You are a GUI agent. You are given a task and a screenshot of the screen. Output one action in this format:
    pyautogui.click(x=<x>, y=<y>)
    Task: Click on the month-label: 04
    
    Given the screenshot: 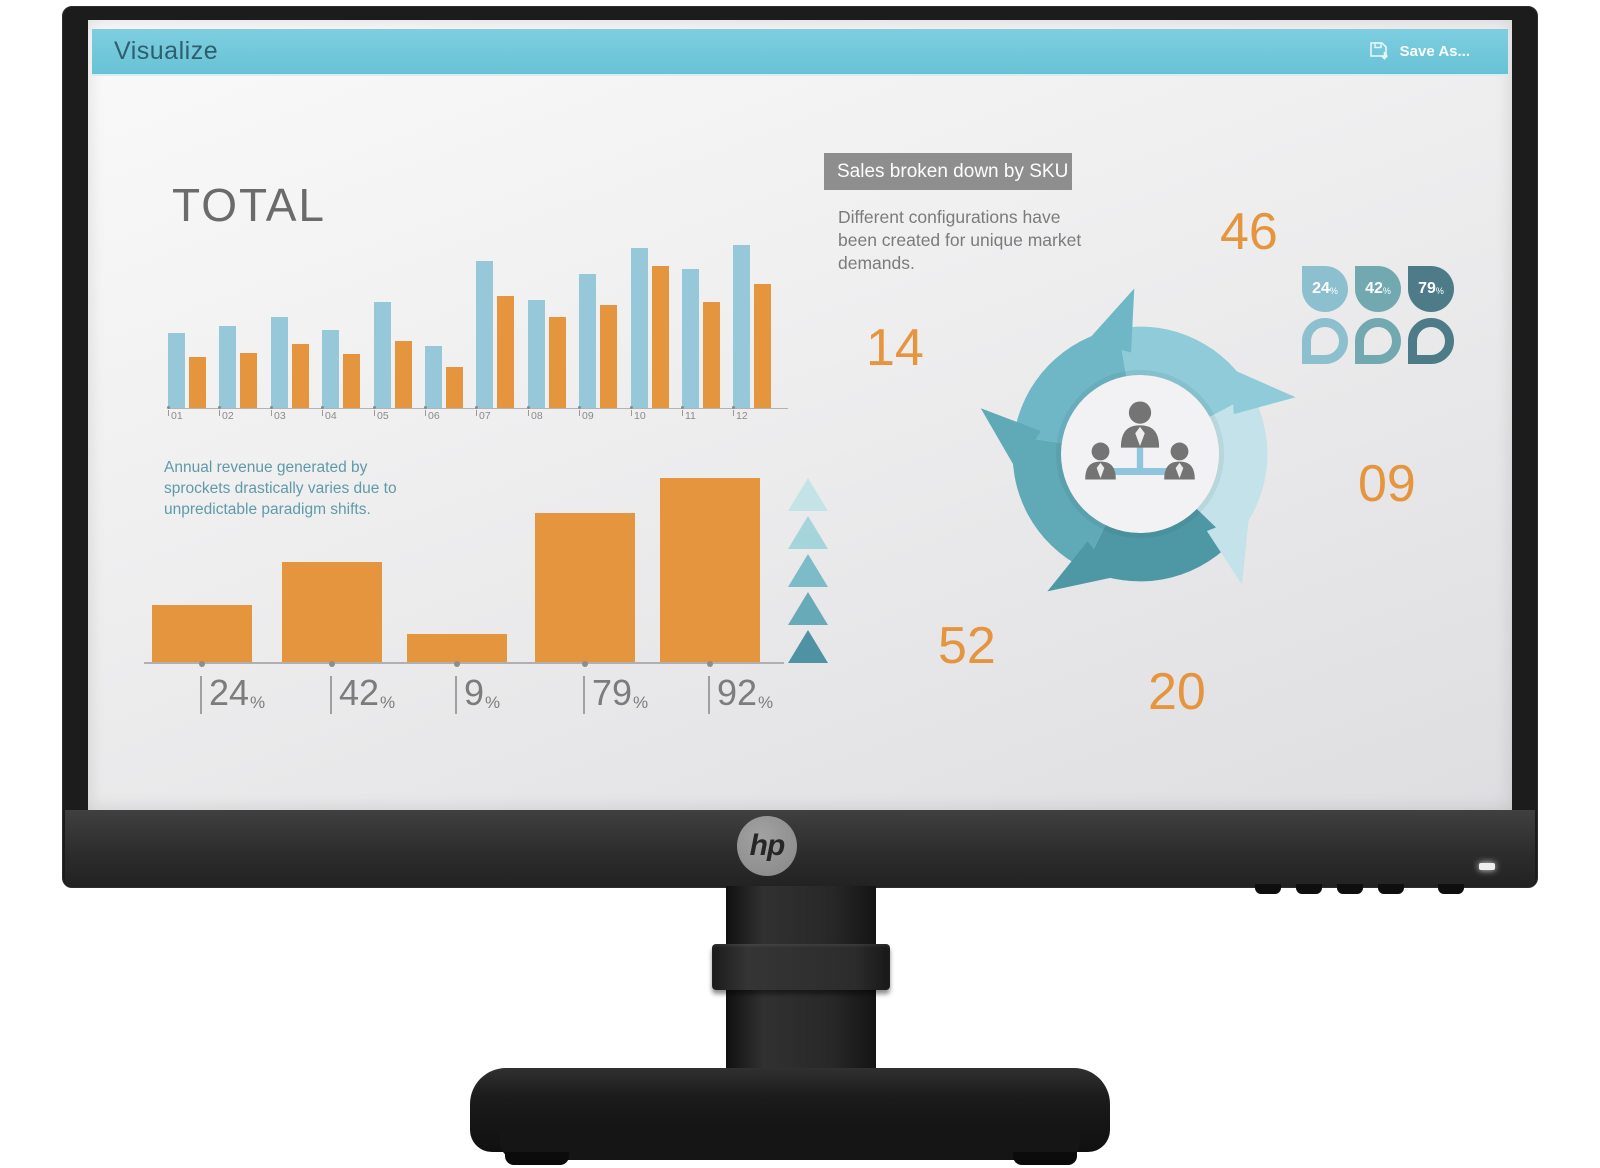 What is the action you would take?
    pyautogui.click(x=329, y=416)
    